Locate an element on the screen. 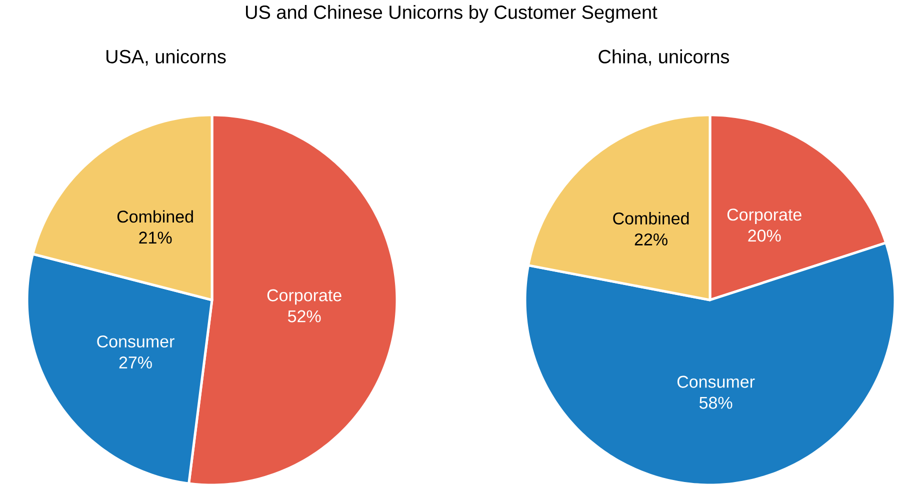  chart-subtitle: USA, unicorns is located at coordinates (166, 57).